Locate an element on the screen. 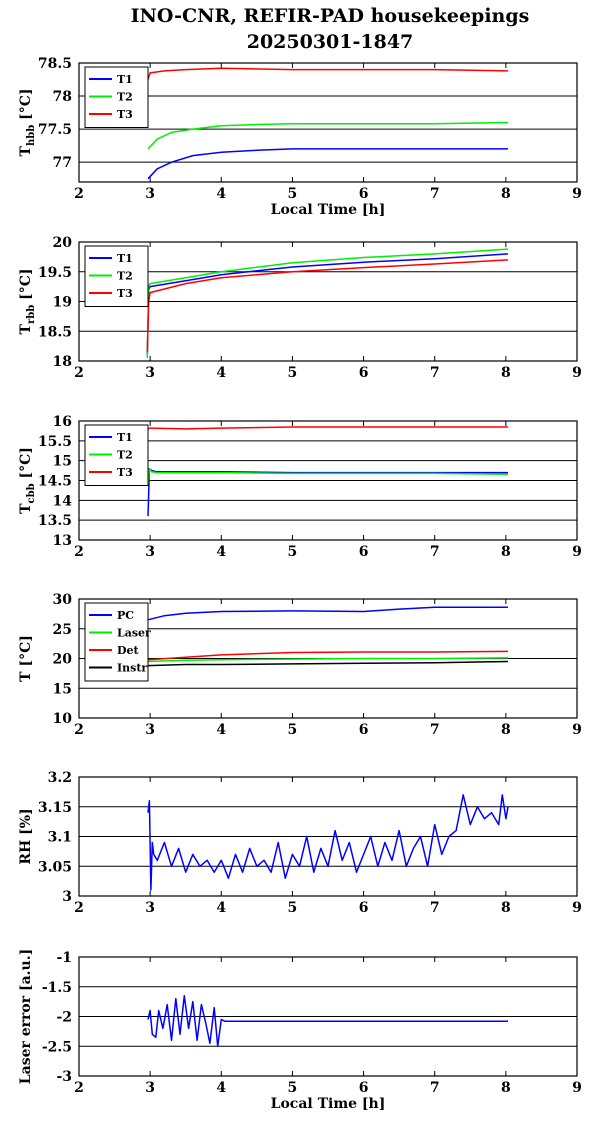 The width and height of the screenshot is (595, 1134). y-tick-label: 30 is located at coordinates (63, 600).